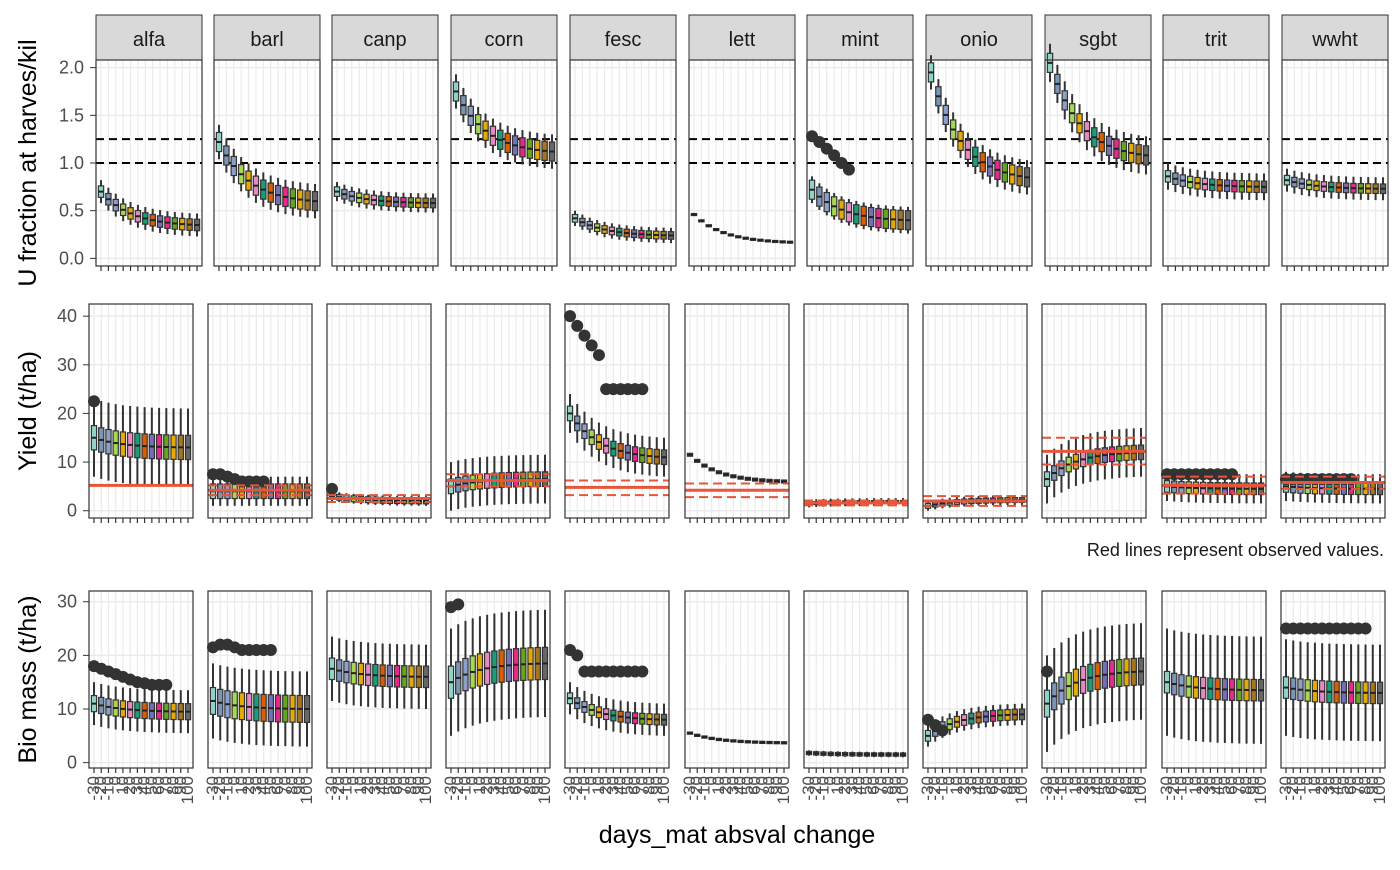 This screenshot has width=1400, height=870. I want to click on y-axis-label: U fraction at harves/kil, so click(28, 162).